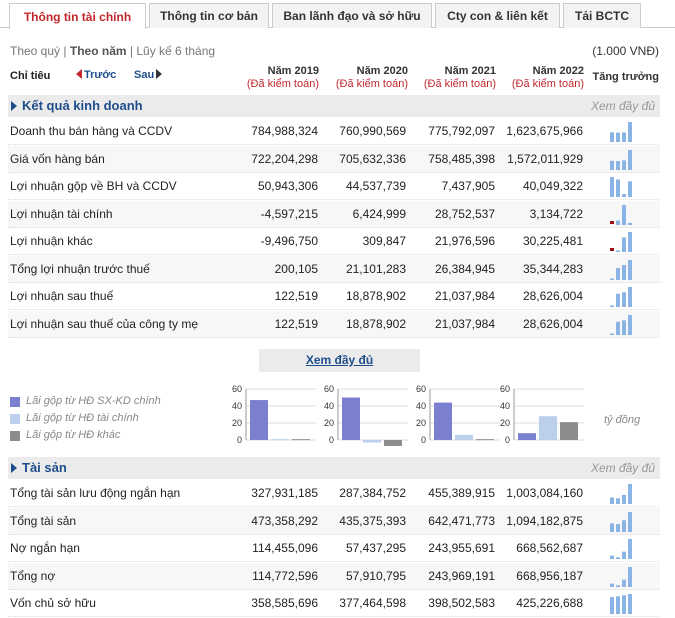 The image size is (675, 618). Describe the element at coordinates (85, 420) in the screenshot. I see `legend-item: Lãi gộp từ HĐ tài chính` at that location.